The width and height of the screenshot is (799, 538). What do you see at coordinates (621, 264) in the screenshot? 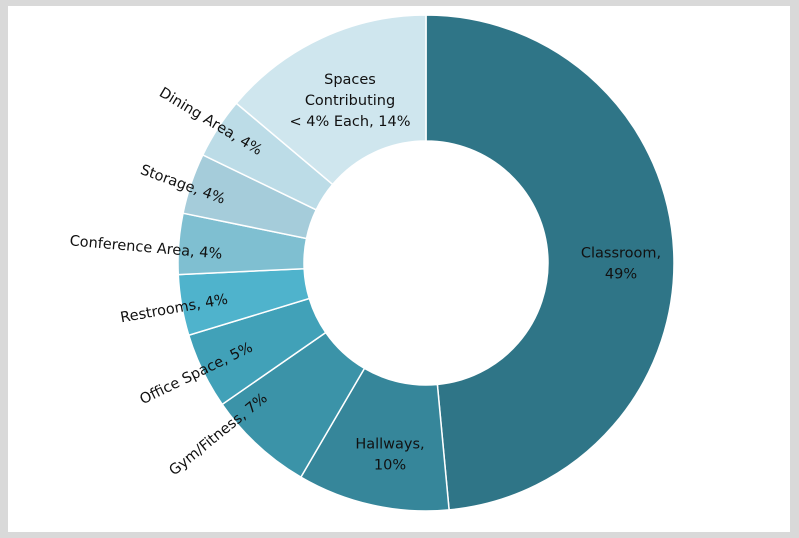
I see `slice-label-classroom: Classroom, 49%` at bounding box center [621, 264].